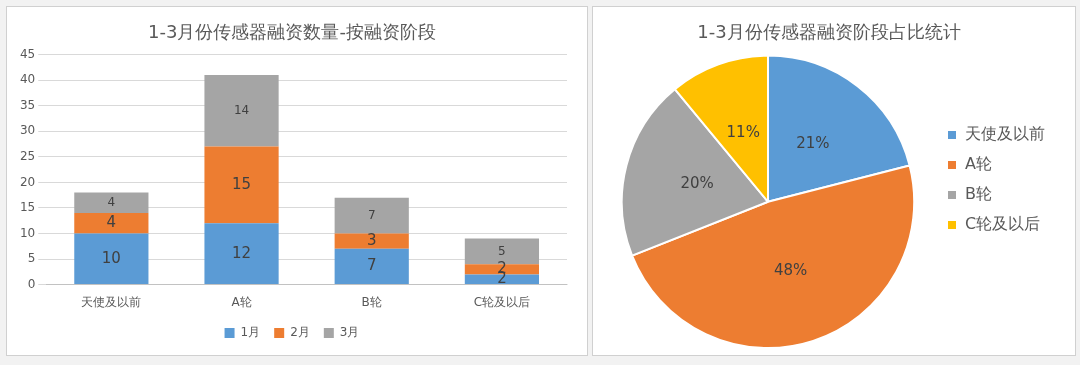 The width and height of the screenshot is (1080, 365). What do you see at coordinates (27, 207) in the screenshot?
I see `y-tick-label: 15` at bounding box center [27, 207].